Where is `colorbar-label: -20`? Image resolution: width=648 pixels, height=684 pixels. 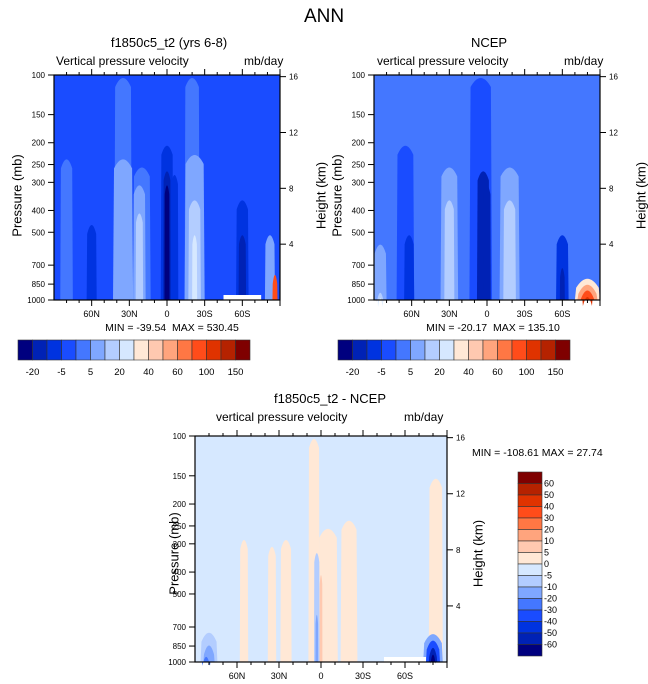 colorbar-label: -20 is located at coordinates (550, 599).